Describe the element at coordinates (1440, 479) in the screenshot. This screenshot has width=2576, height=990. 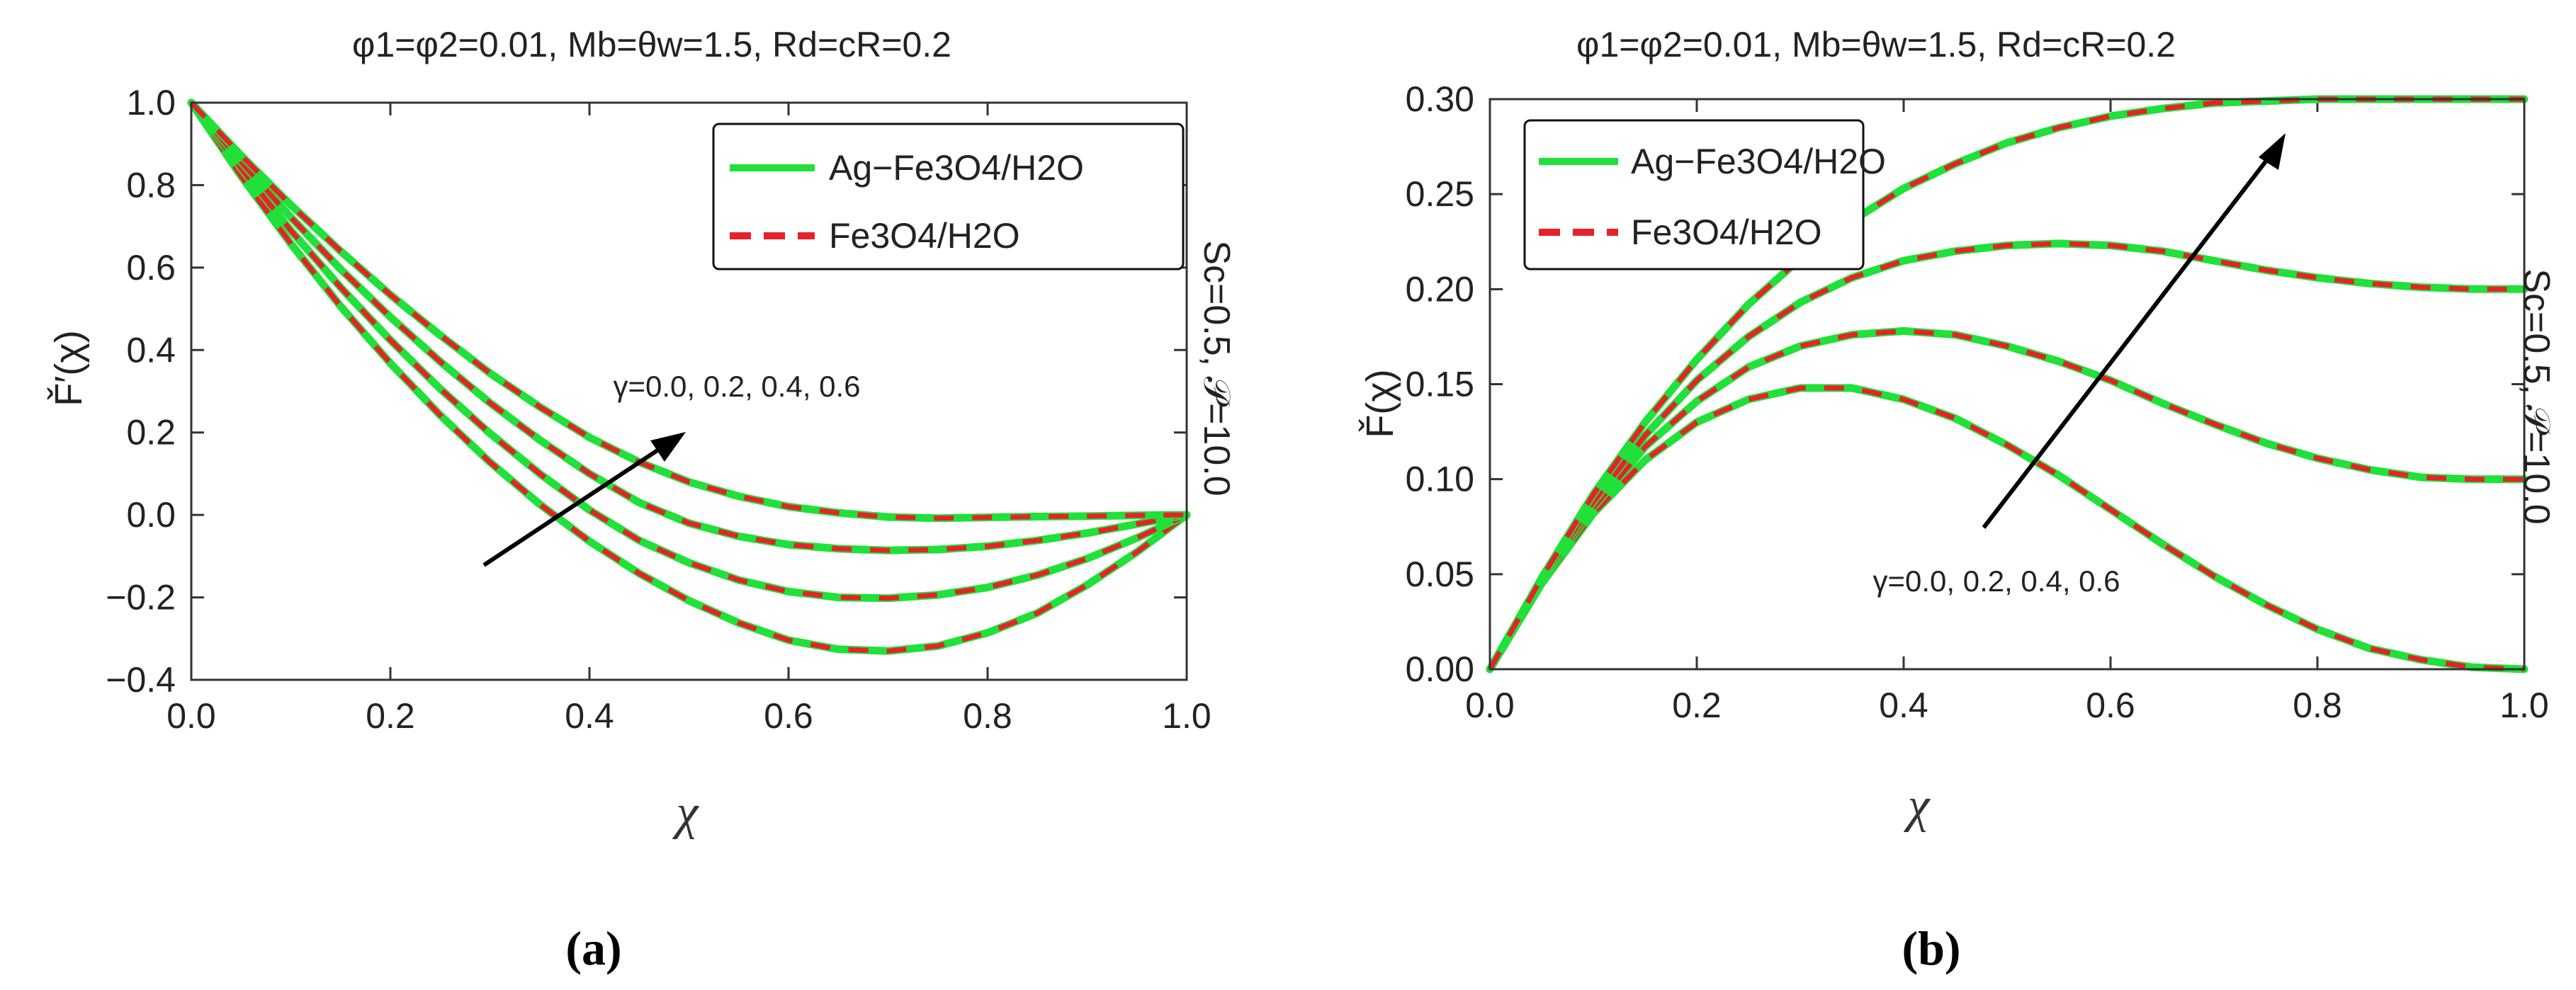
I see `chart-b-y-tick-label: 0.10` at that location.